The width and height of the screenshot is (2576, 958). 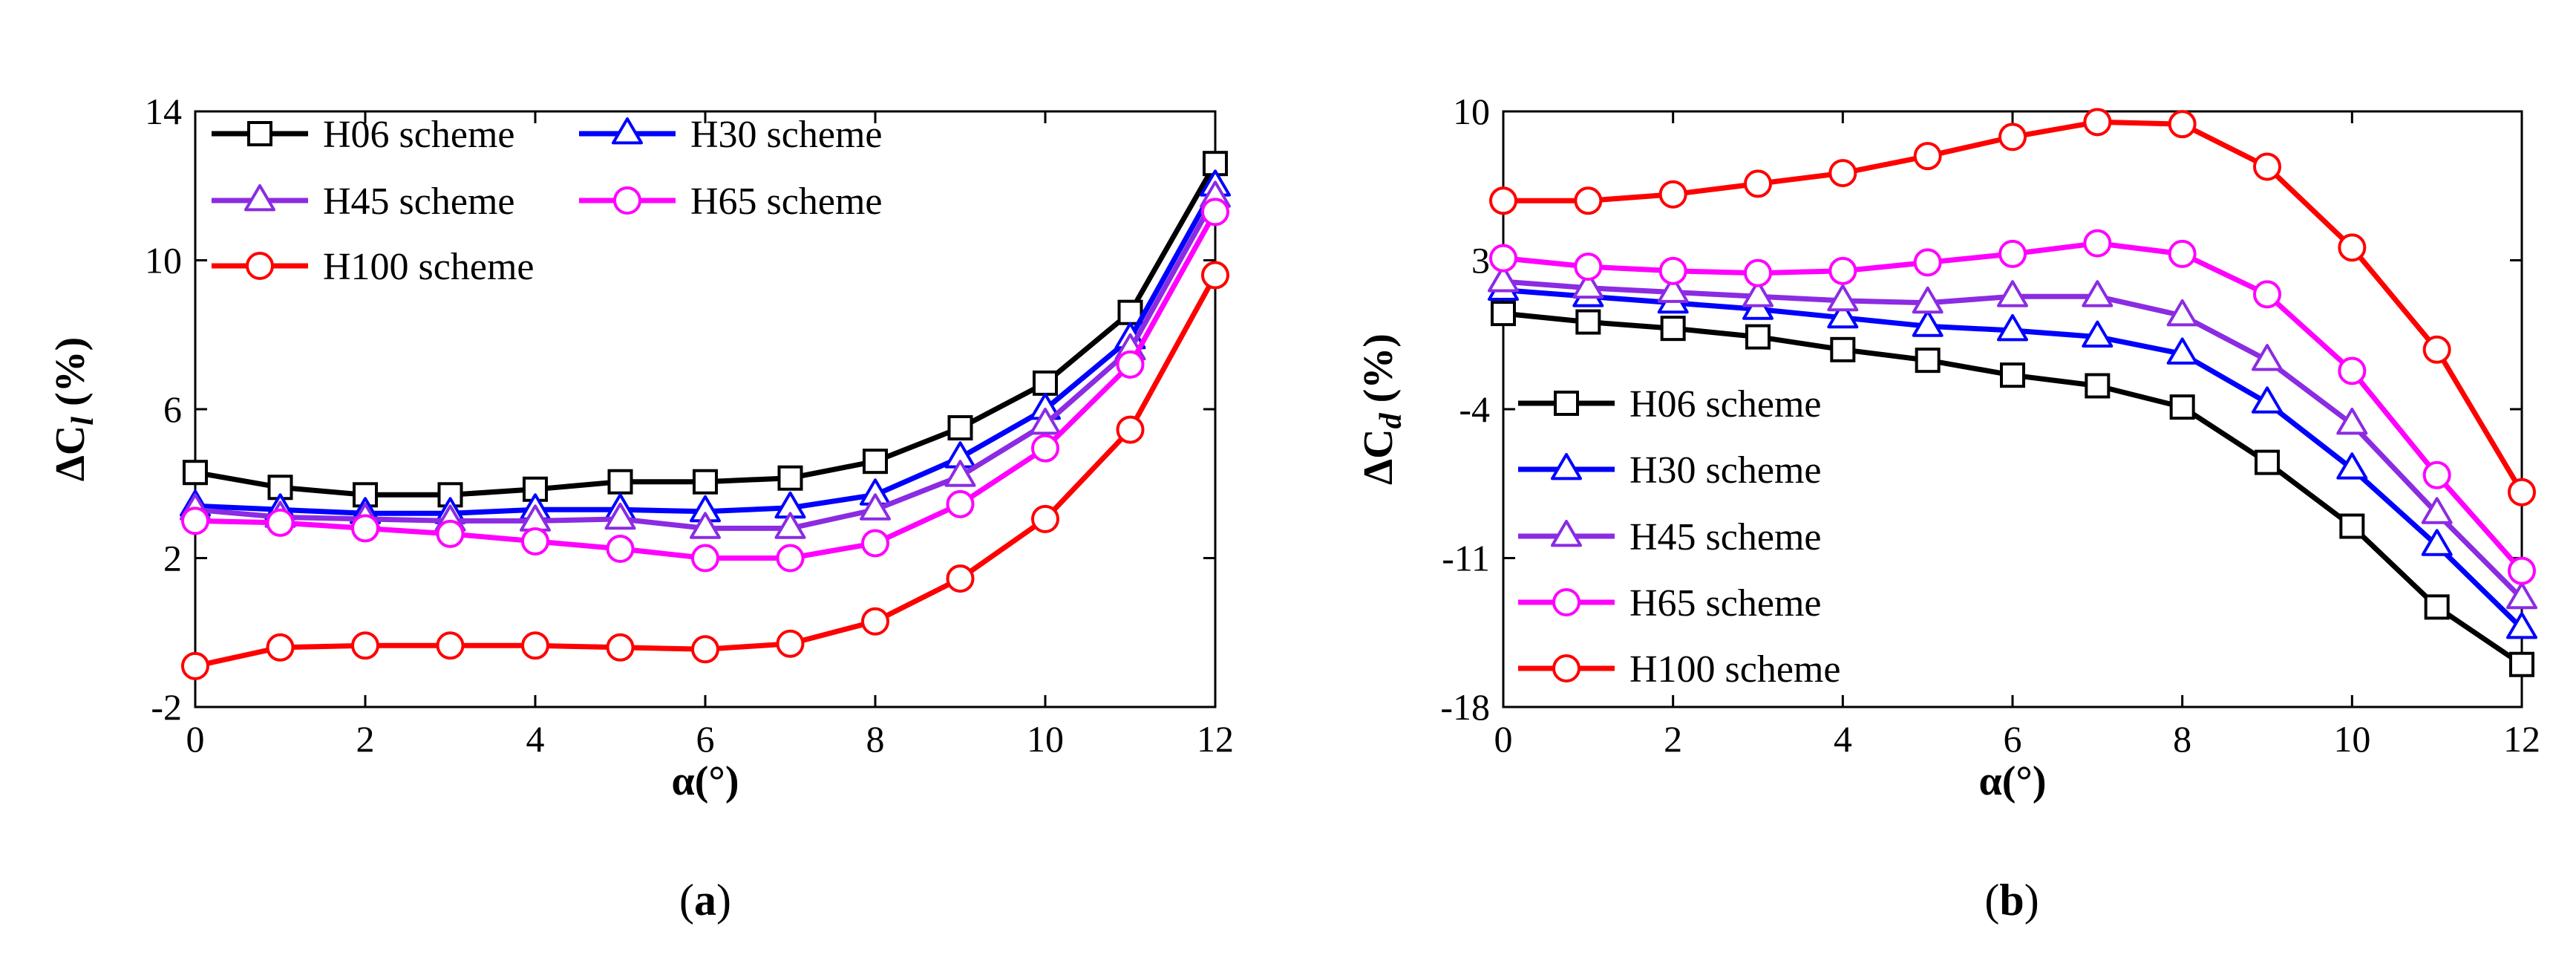 I want to click on legend-item-h100-scheme: H100 scheme, so click(x=373, y=267).